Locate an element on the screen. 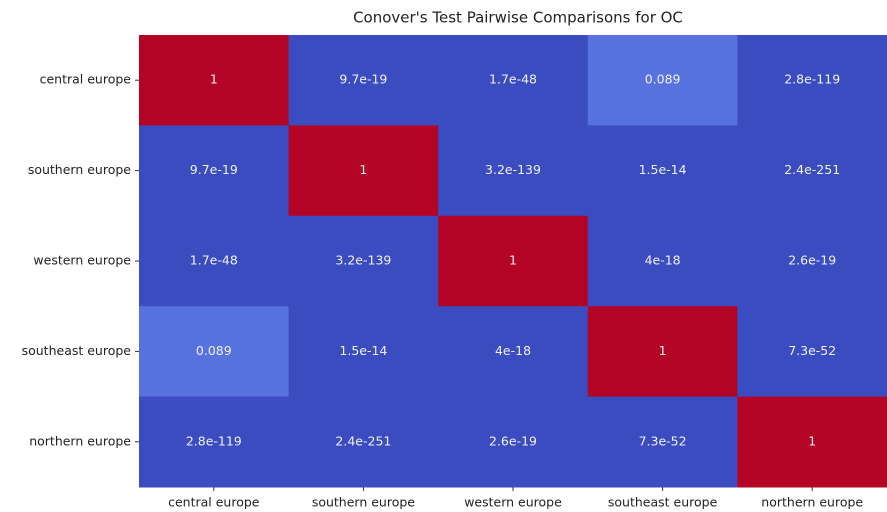 This screenshot has height=512, width=887. y-tick-label: central europe is located at coordinates (86, 79).